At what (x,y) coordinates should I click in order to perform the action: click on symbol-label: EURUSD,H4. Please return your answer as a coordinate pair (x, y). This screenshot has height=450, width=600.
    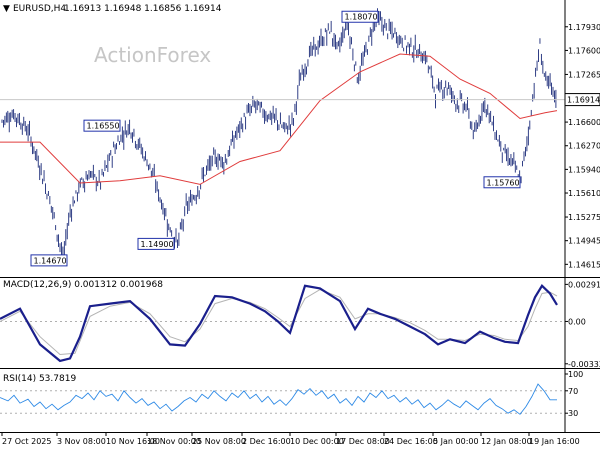
    Looking at the image, I should click on (39, 9).